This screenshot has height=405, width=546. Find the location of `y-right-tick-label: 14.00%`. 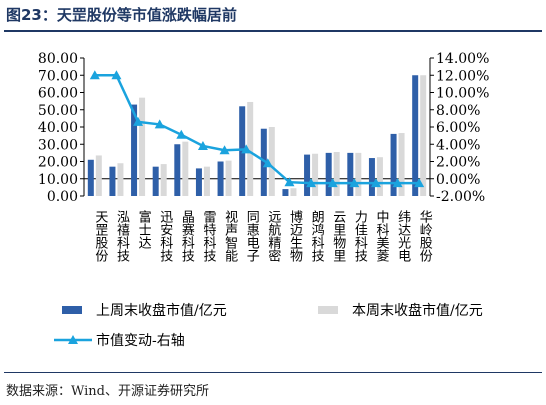

y-right-tick-label: 14.00% is located at coordinates (462, 59).